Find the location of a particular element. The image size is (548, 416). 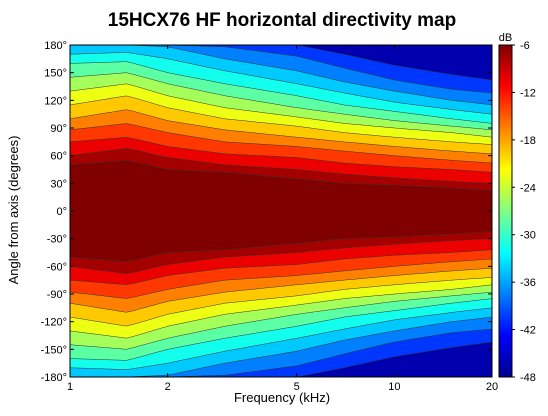

y-tick-label: 30° is located at coordinates (58, 184).